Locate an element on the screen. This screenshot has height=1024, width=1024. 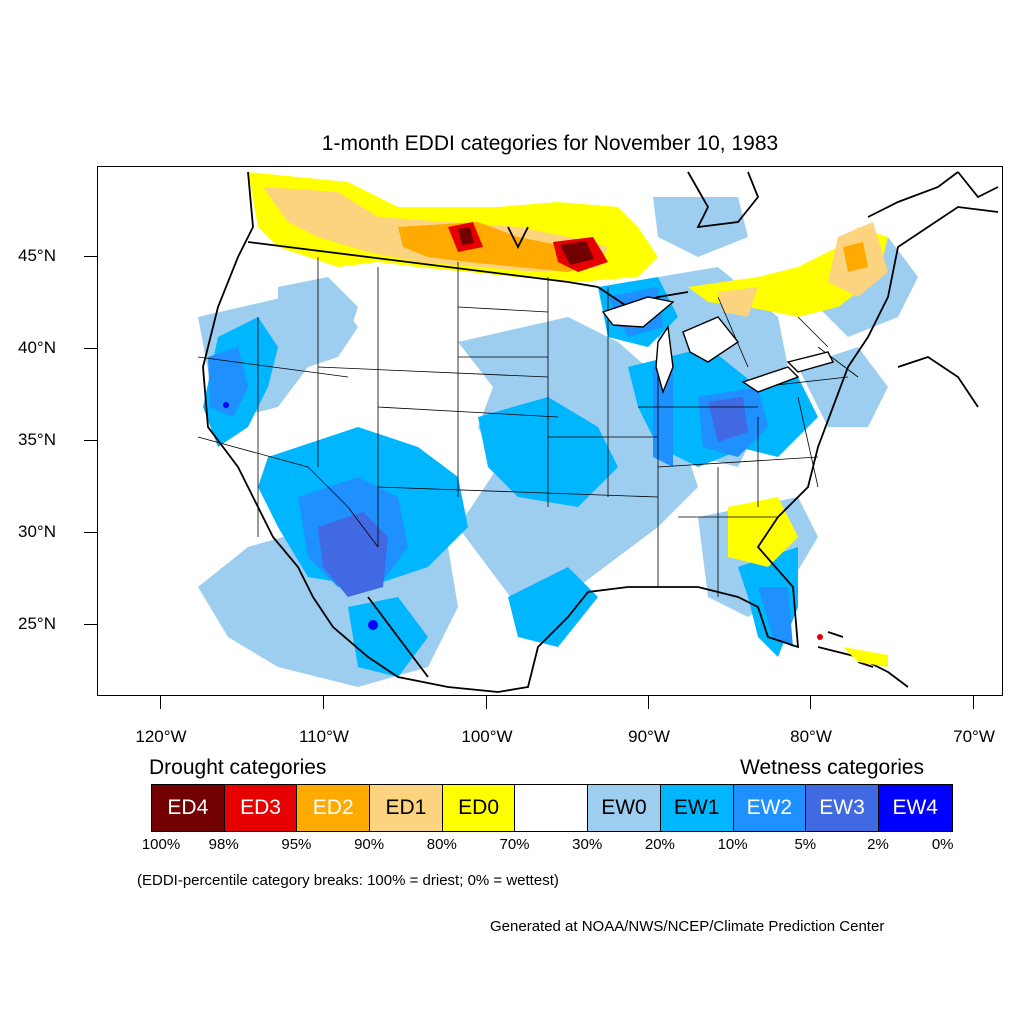
ed4-regions is located at coordinates (526, 246).